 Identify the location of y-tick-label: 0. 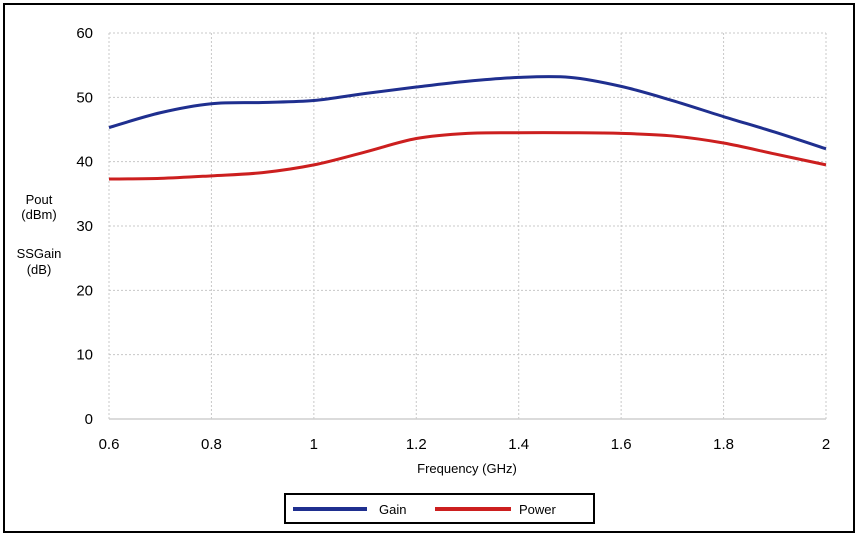
(89, 419).